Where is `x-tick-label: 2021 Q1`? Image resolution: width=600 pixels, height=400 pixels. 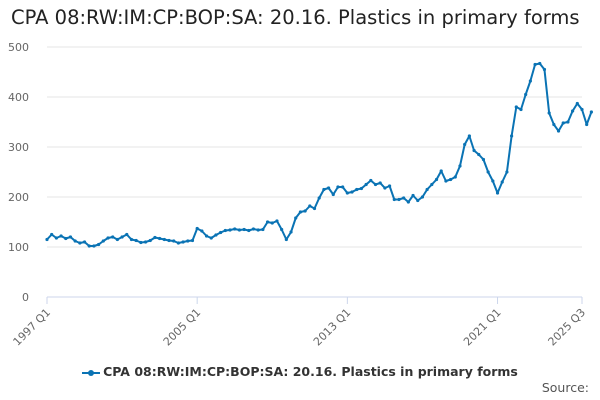
x-tick-label: 2021 Q1 is located at coordinates (482, 327).